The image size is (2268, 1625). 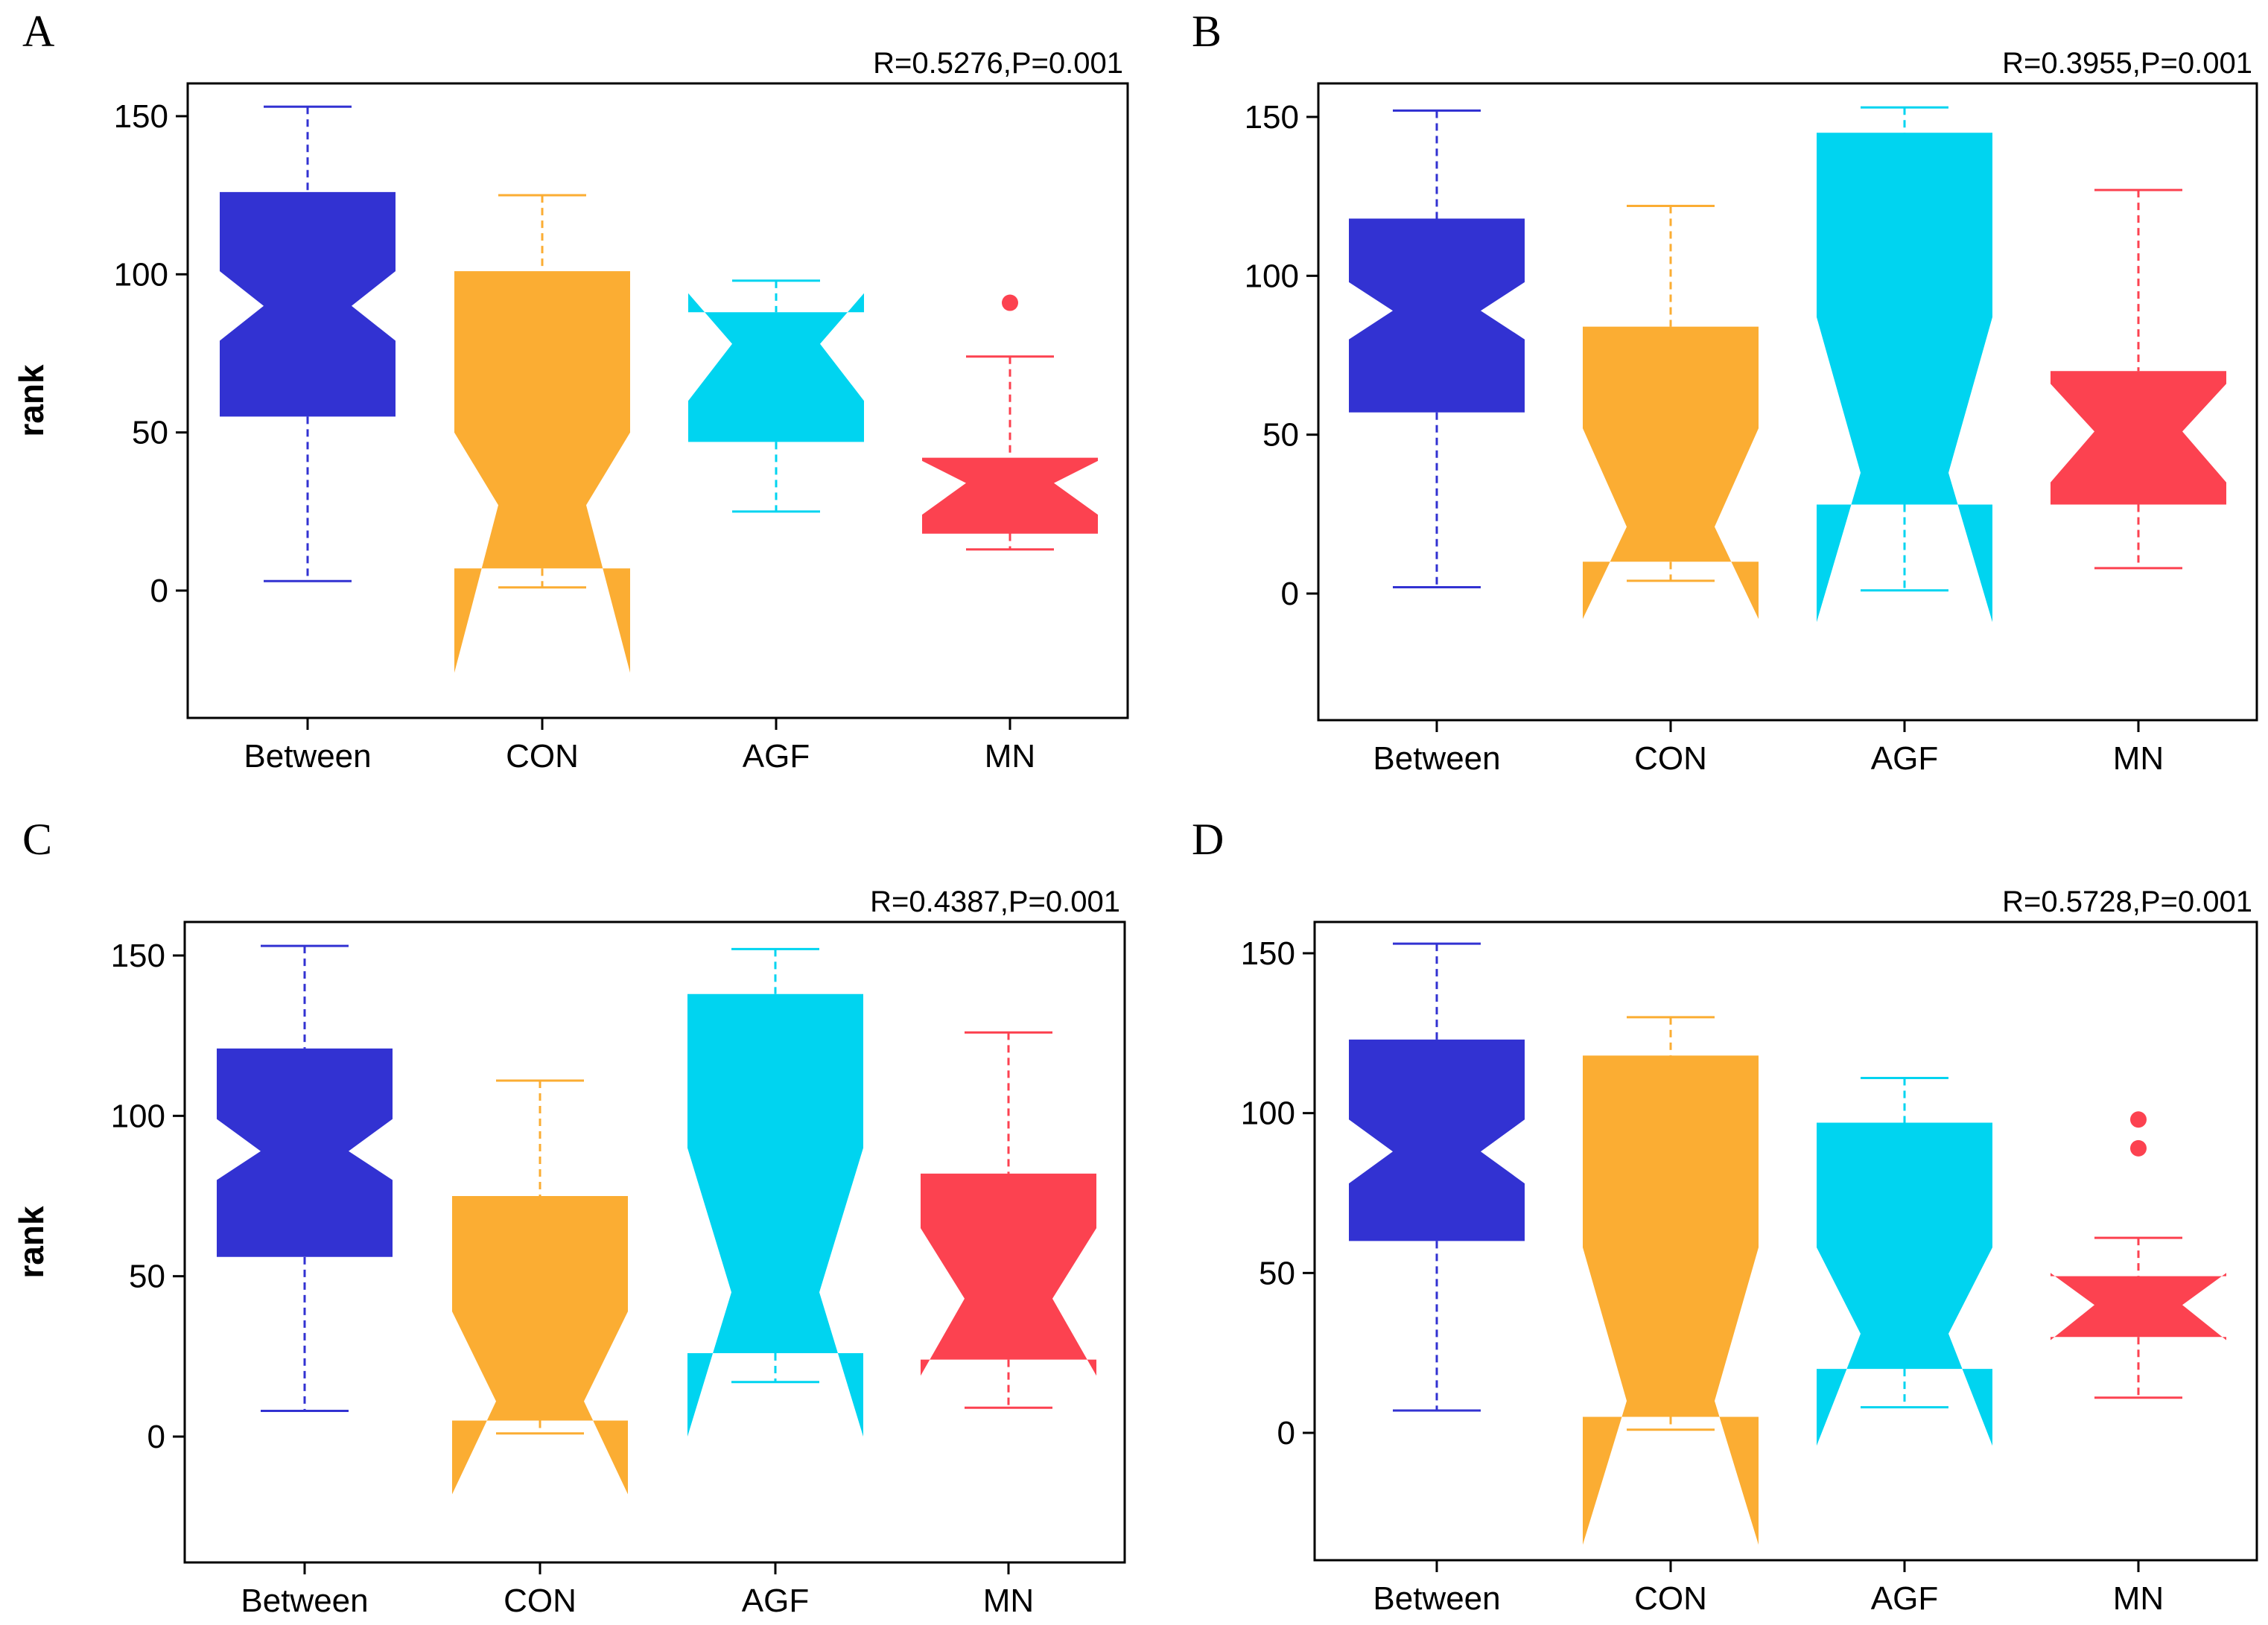 What do you see at coordinates (1208, 839) in the screenshot?
I see `panel-letter: D` at bounding box center [1208, 839].